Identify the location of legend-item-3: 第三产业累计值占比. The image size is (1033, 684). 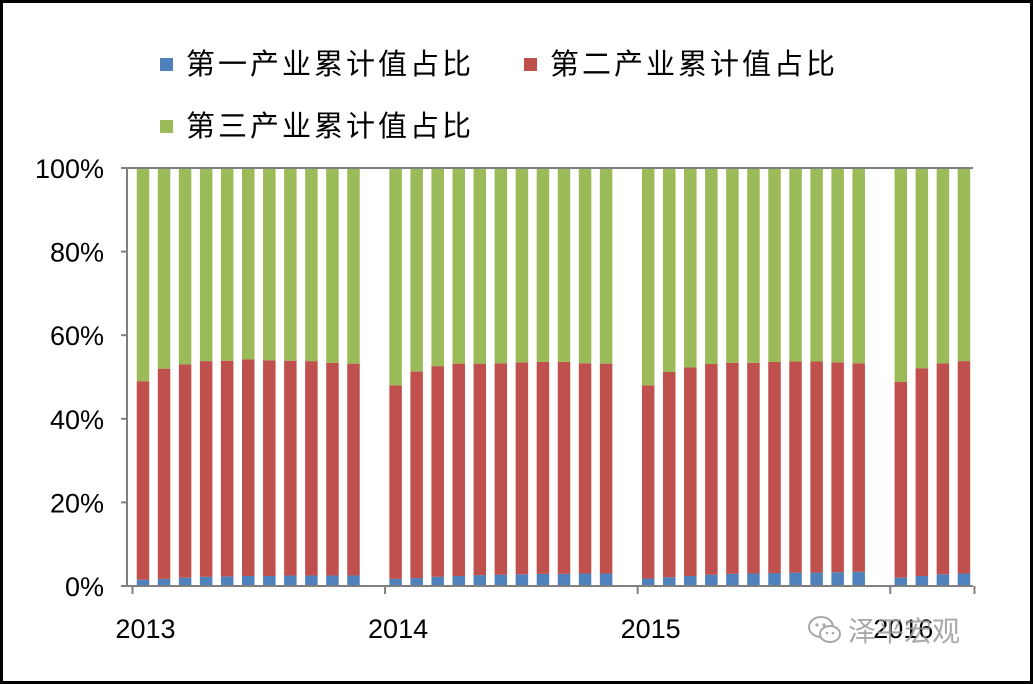
(317, 126).